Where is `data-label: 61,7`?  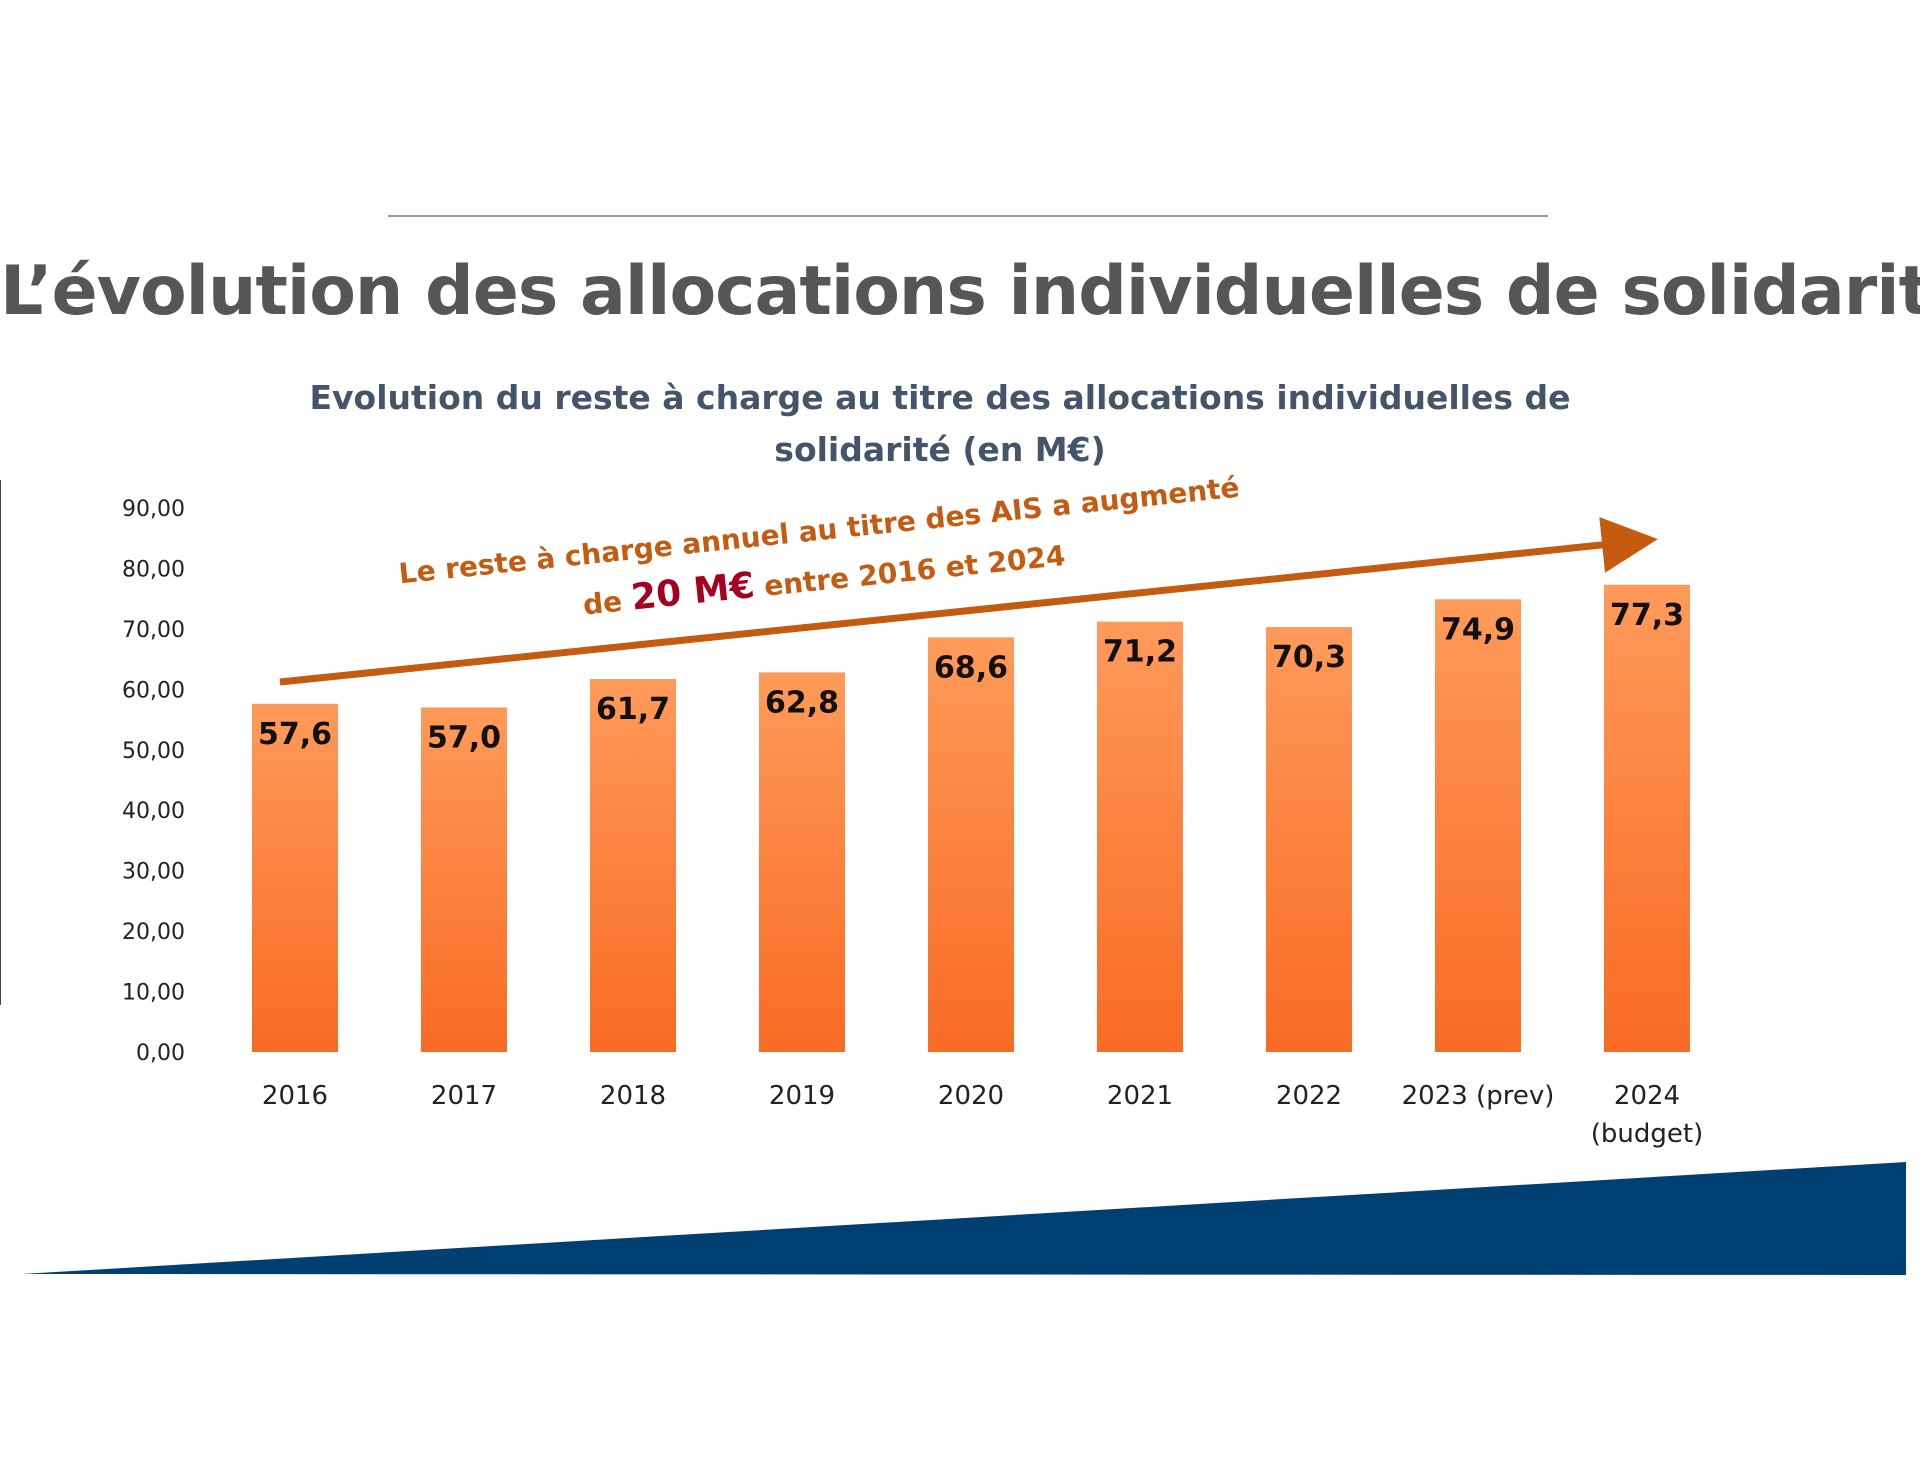 data-label: 61,7 is located at coordinates (633, 709).